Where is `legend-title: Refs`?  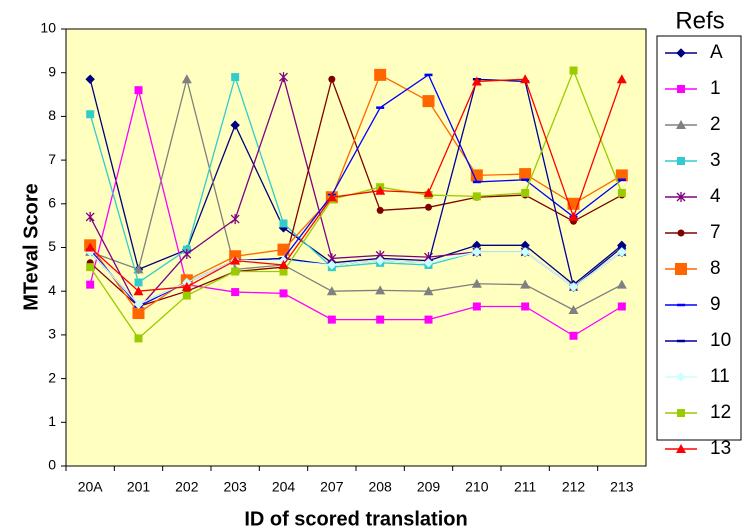
legend-title: Refs is located at coordinates (699, 20).